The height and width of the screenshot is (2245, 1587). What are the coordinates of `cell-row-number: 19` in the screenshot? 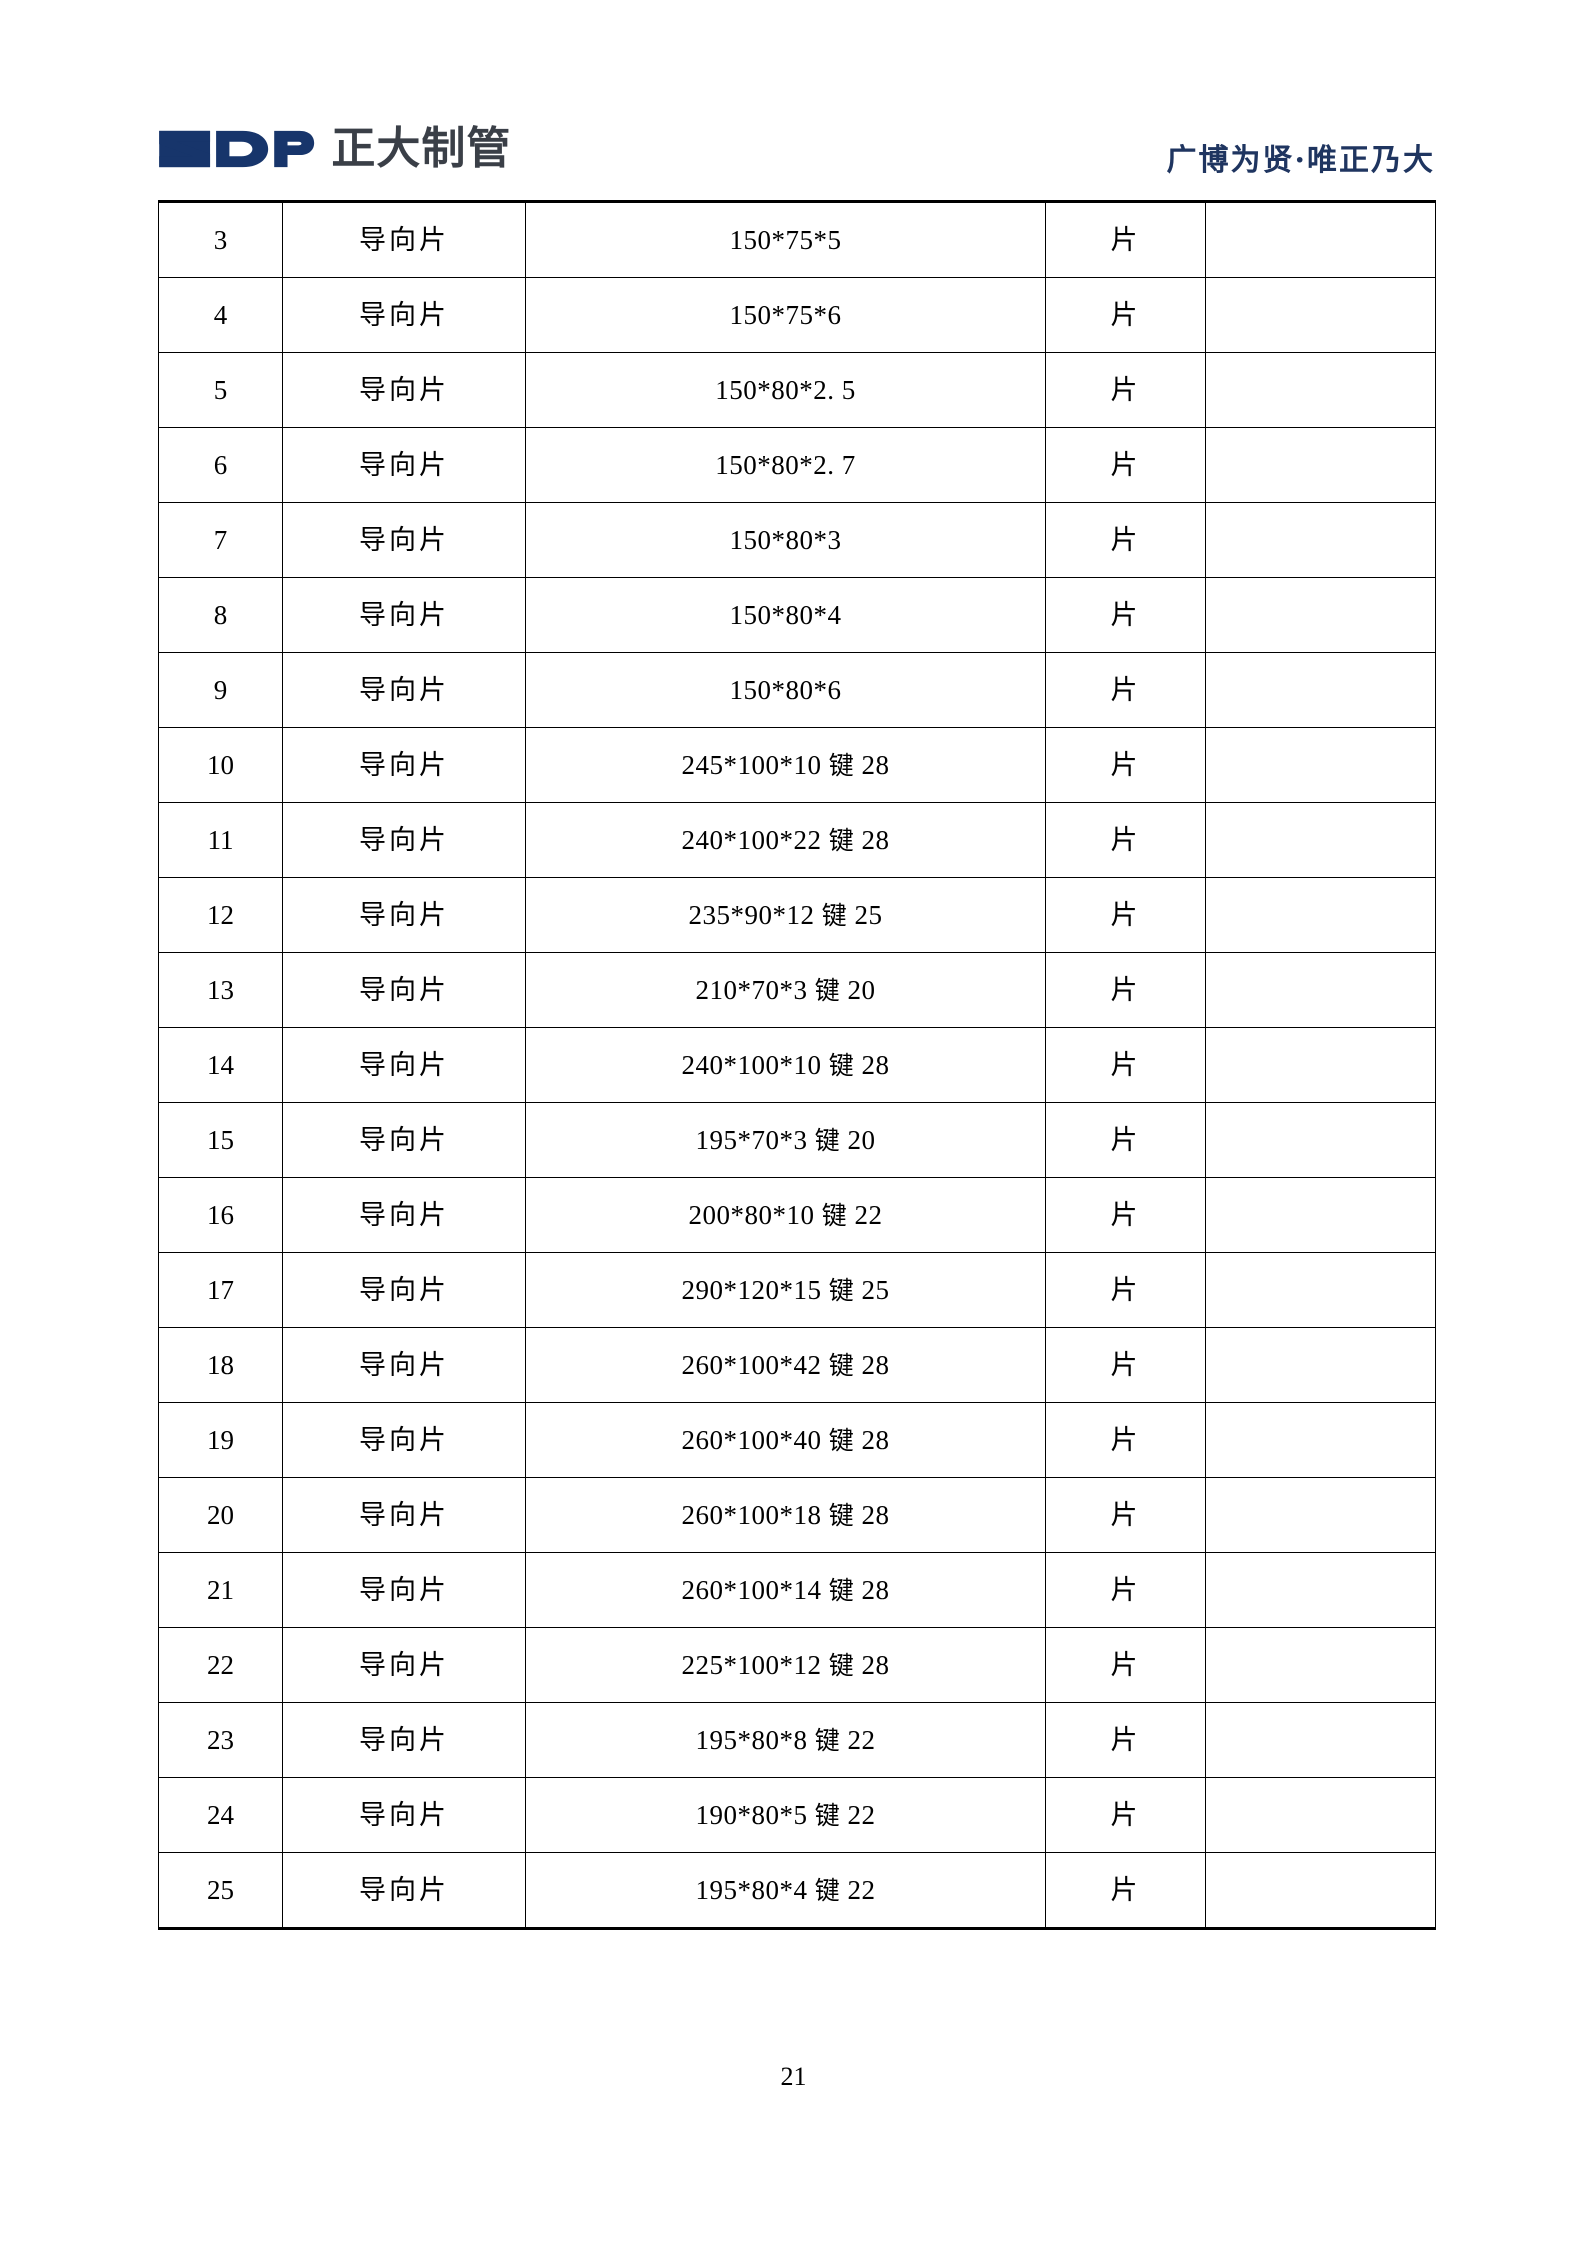 It's located at (220, 1440).